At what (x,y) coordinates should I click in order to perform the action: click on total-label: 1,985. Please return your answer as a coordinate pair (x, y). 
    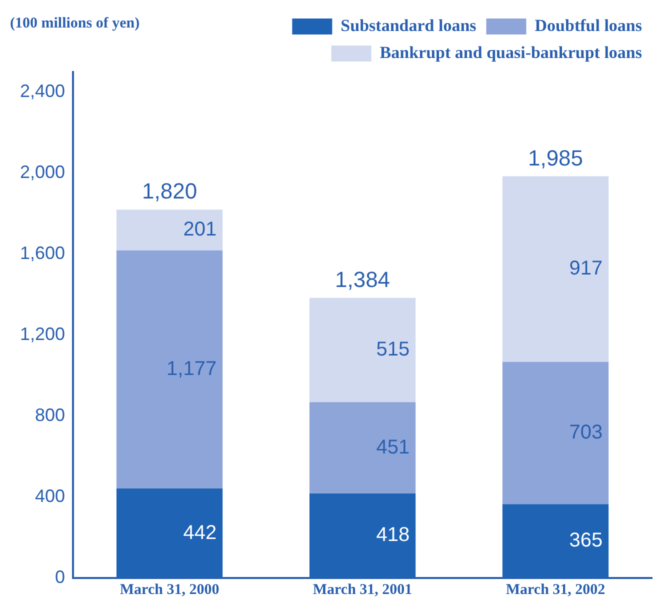
    Looking at the image, I should click on (556, 157).